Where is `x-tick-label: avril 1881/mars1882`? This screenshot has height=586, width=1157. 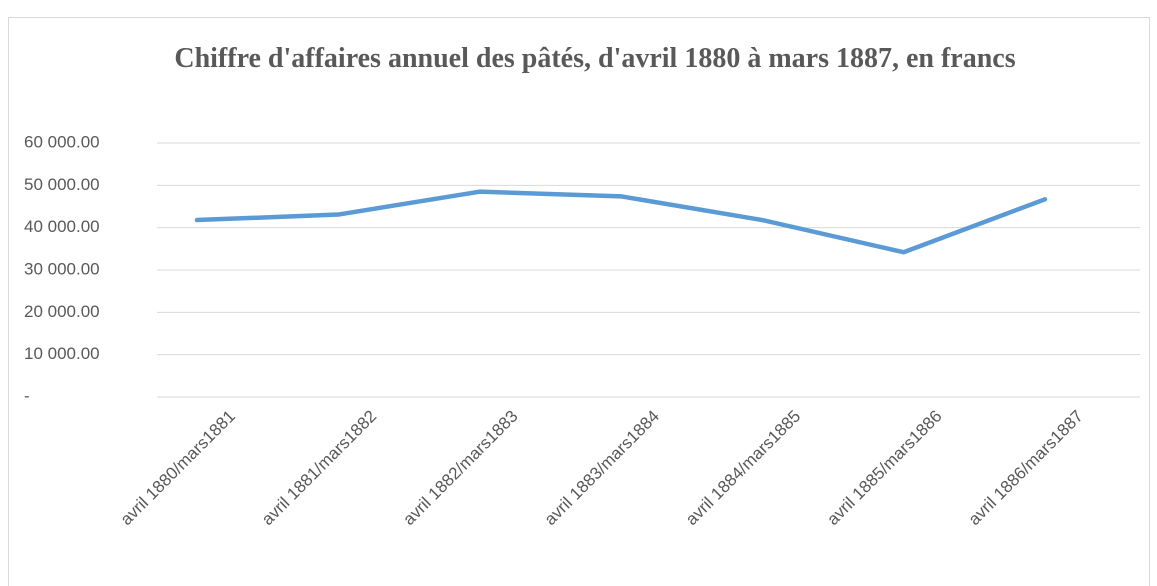 x-tick-label: avril 1881/mars1882 is located at coordinates (319, 468).